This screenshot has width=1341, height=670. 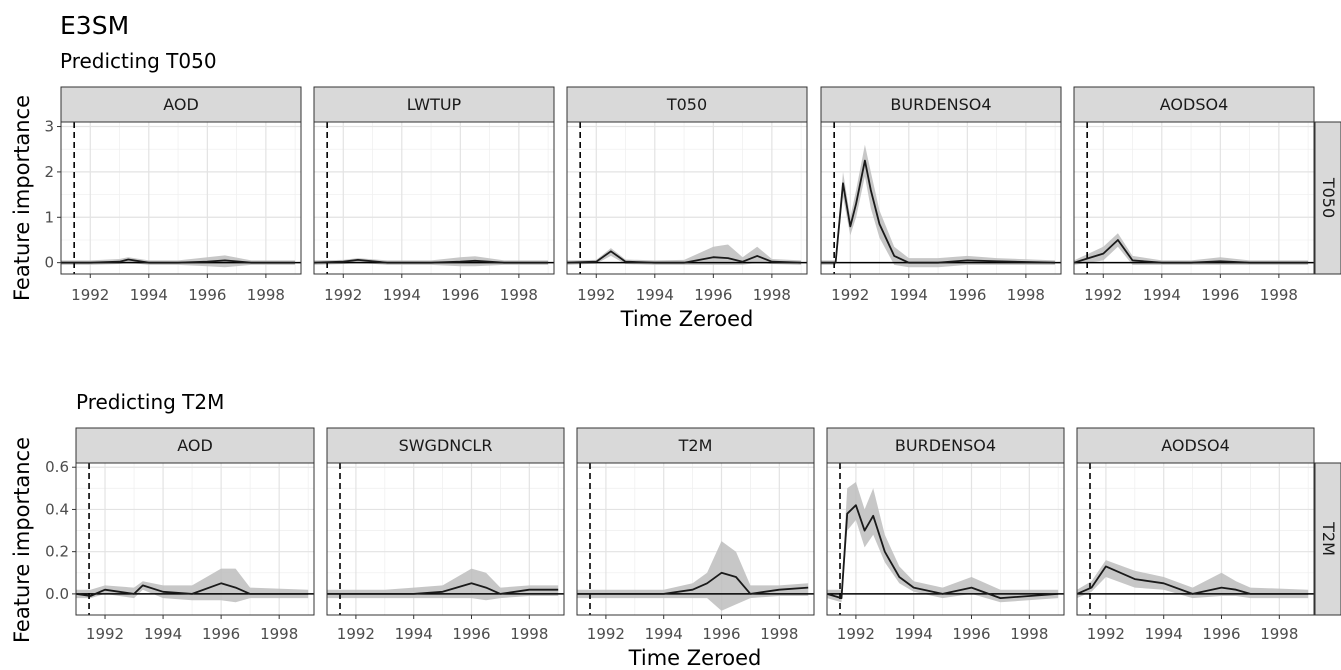 I want to click on row-strip-label: T2M, so click(x=1328, y=538).